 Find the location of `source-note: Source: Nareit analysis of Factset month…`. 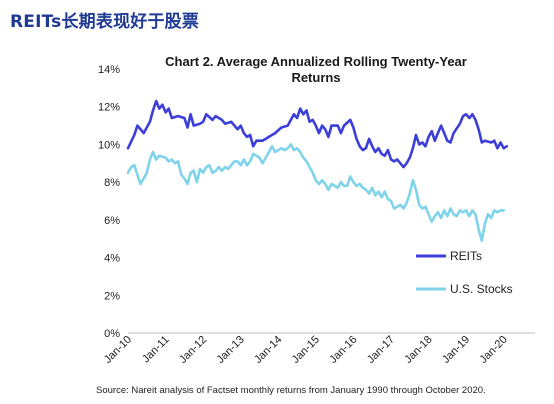

source-note: Source: Nareit analysis of Factset month… is located at coordinates (291, 390).